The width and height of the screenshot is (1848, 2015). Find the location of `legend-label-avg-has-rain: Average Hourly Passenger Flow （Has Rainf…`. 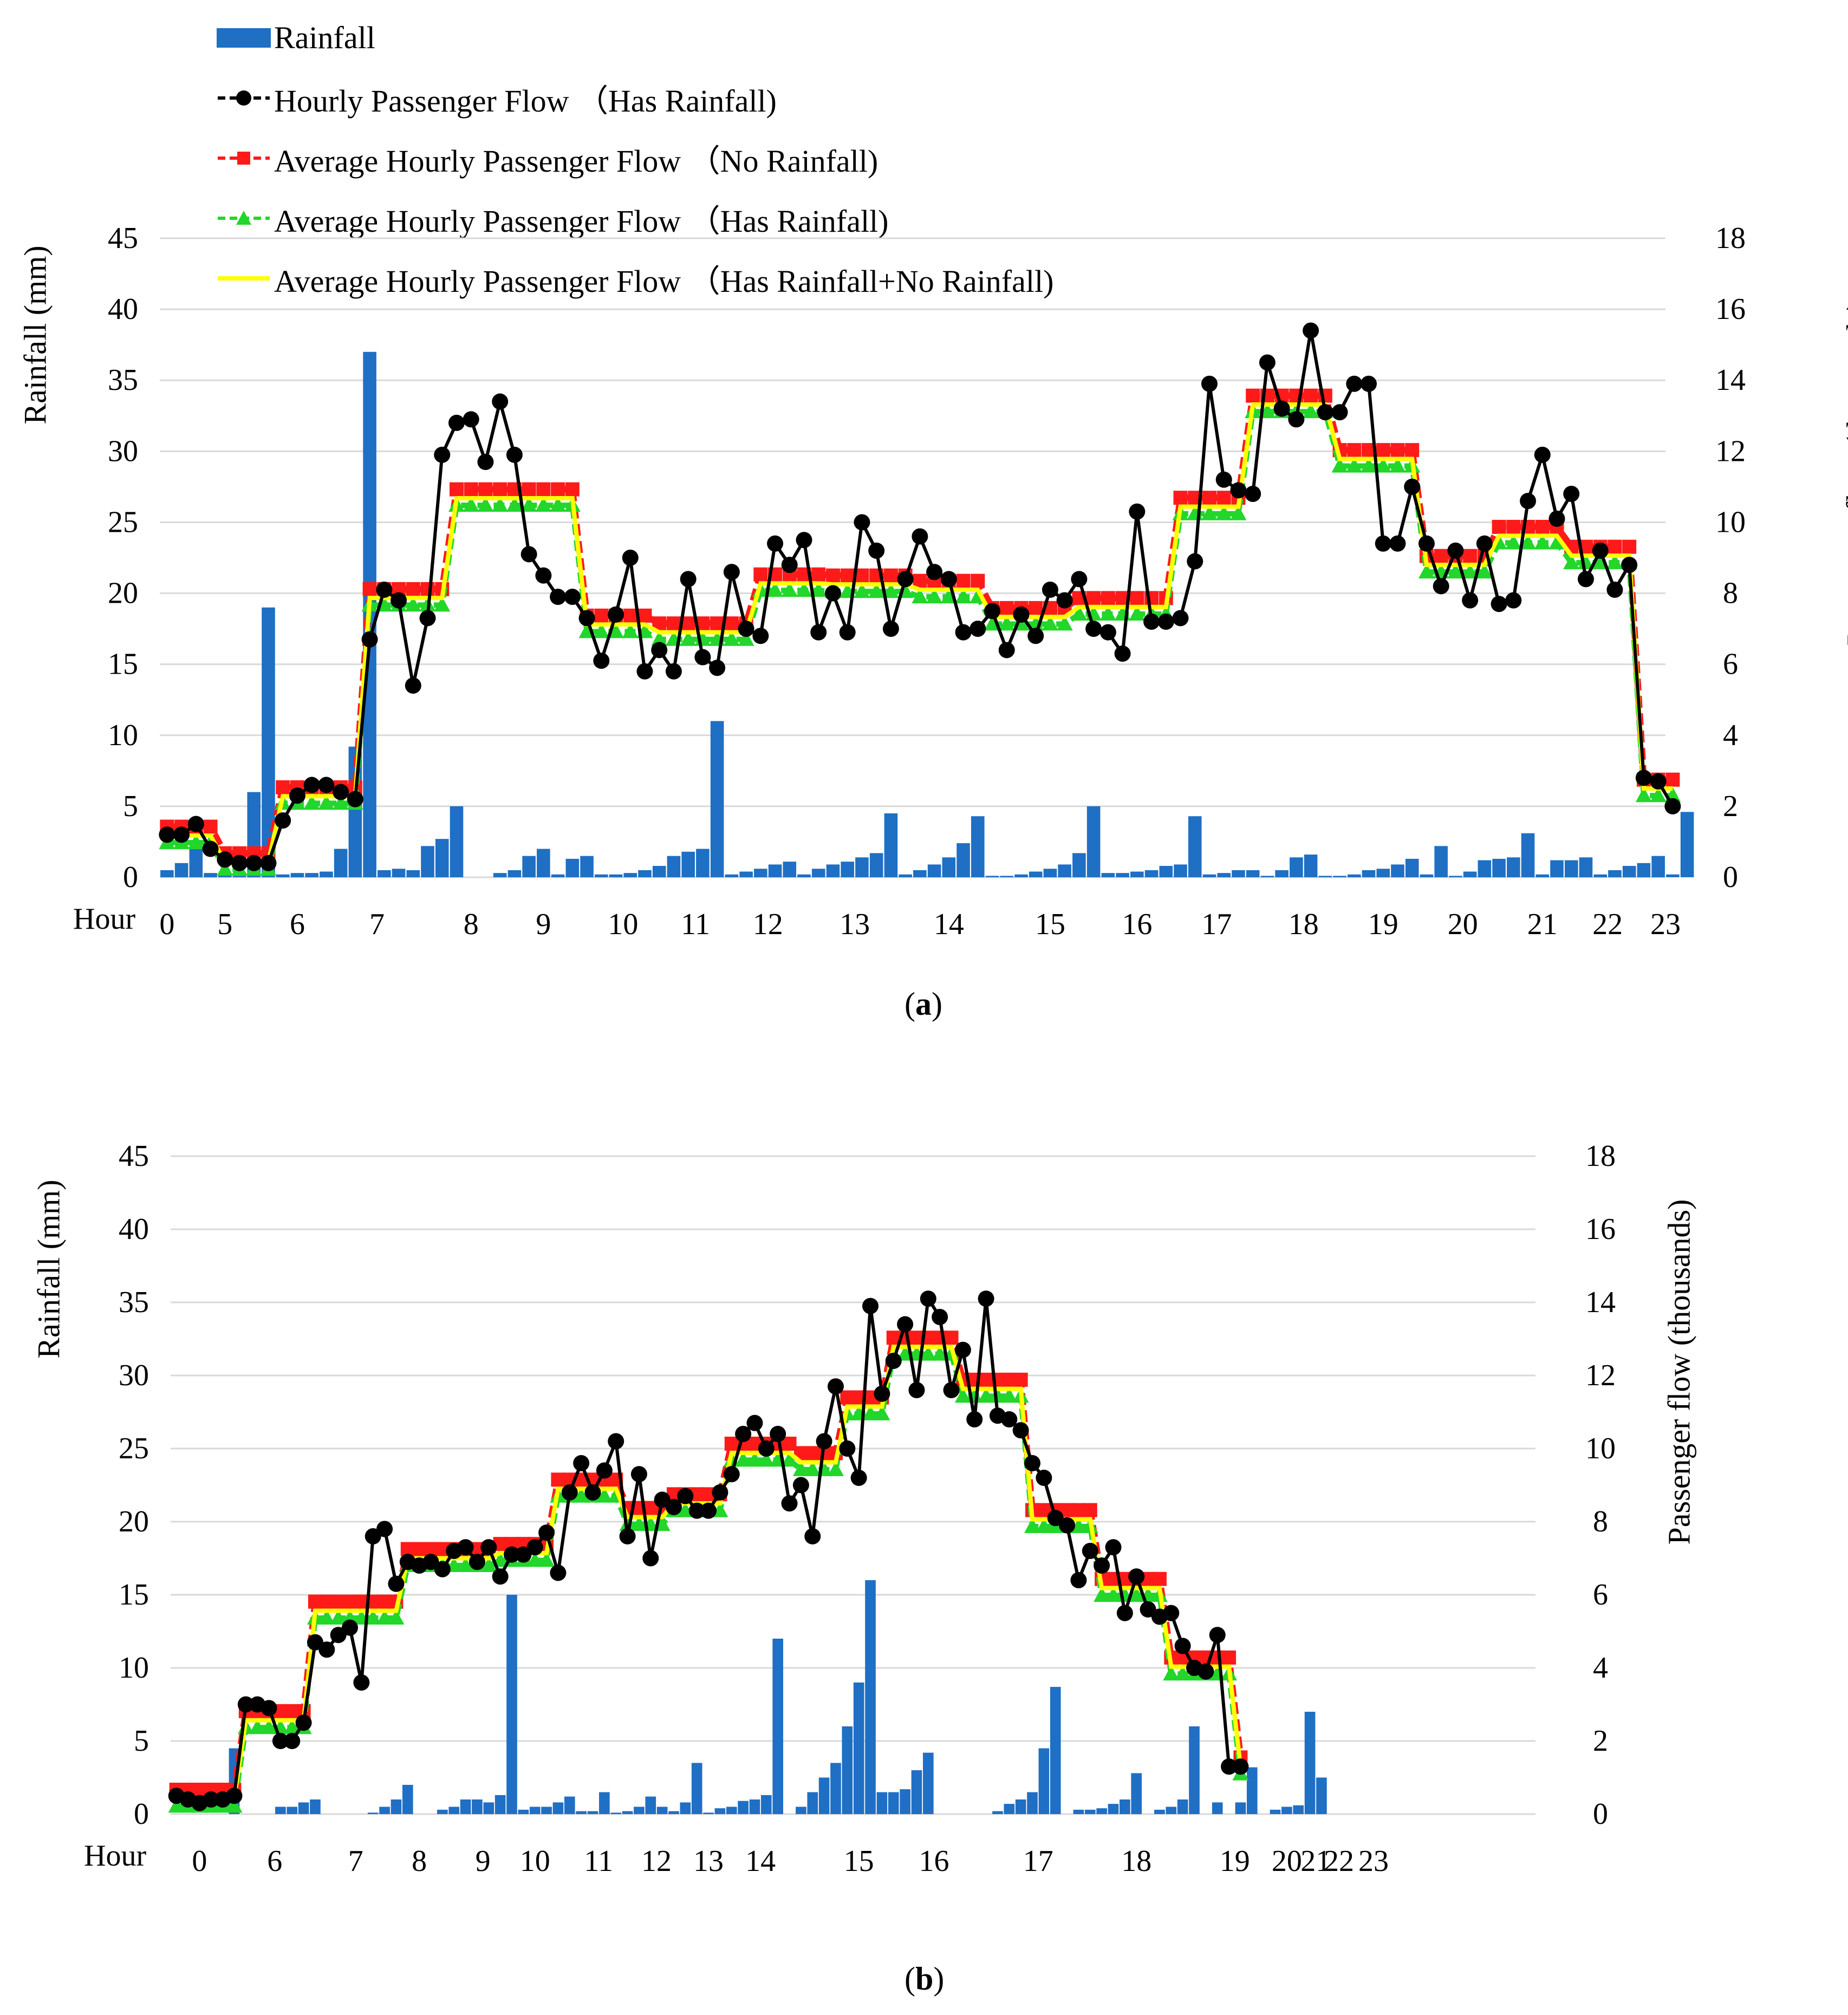

legend-label-avg-has-rain: Average Hourly Passenger Flow （Has Rainf… is located at coordinates (581, 221).